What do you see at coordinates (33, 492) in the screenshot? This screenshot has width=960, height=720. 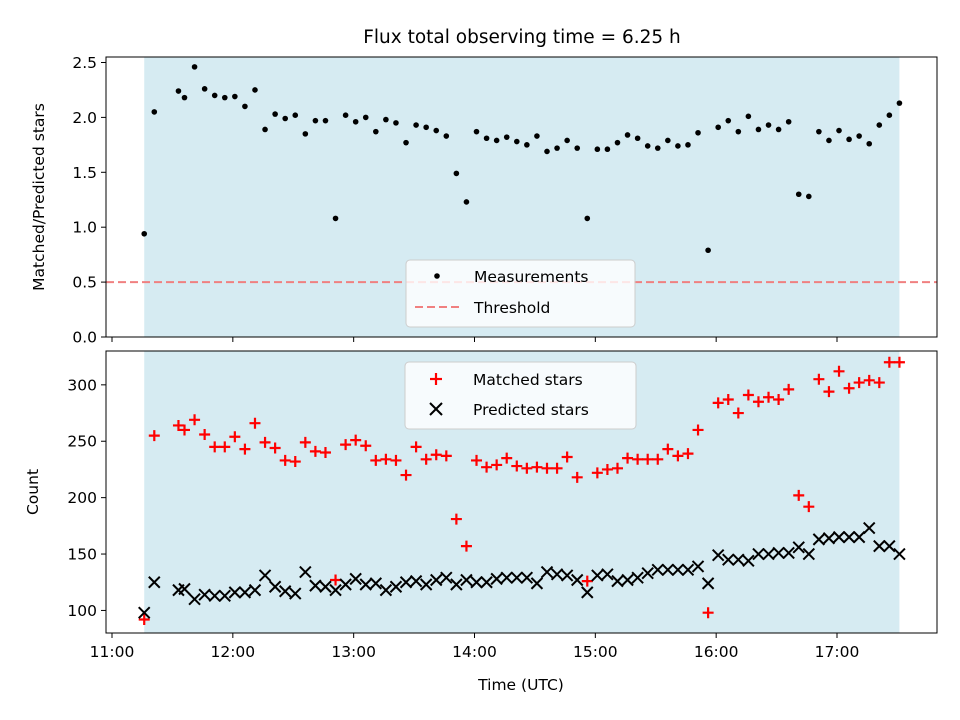 I see `bottom-y-axis-label: Count` at bounding box center [33, 492].